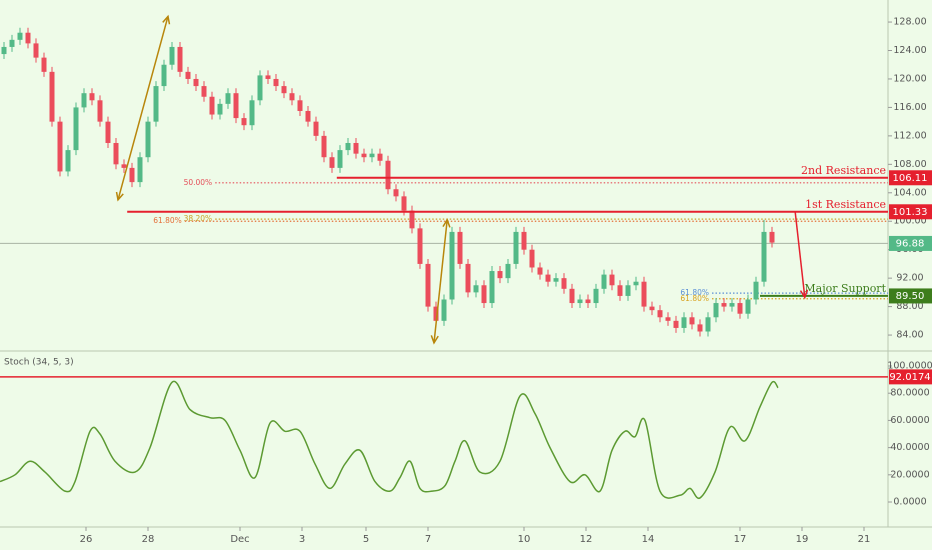 The image size is (932, 550). I want to click on x-tick-label: 14, so click(648, 539).